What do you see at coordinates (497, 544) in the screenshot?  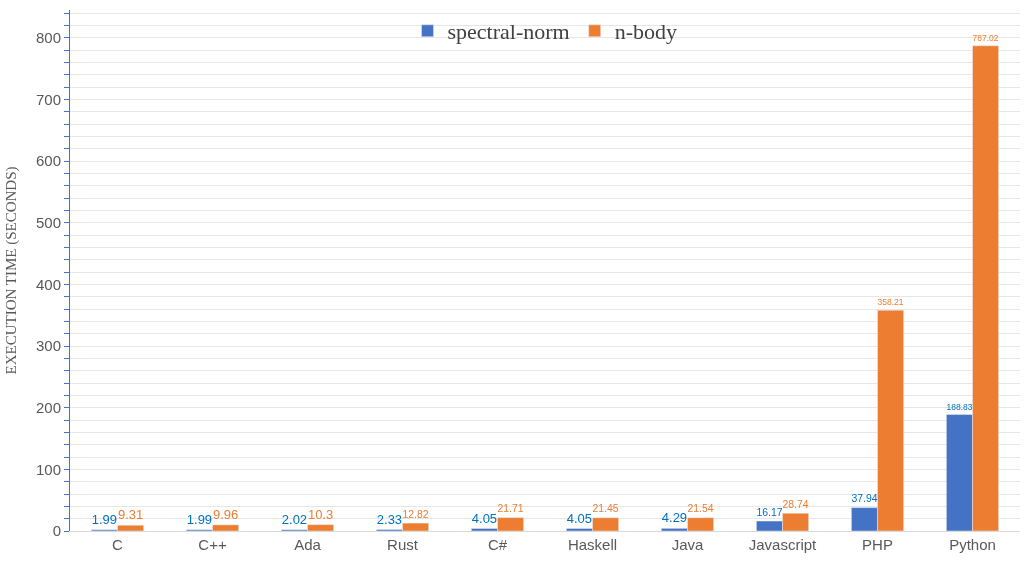 I see `x-tick-label: C#` at bounding box center [497, 544].